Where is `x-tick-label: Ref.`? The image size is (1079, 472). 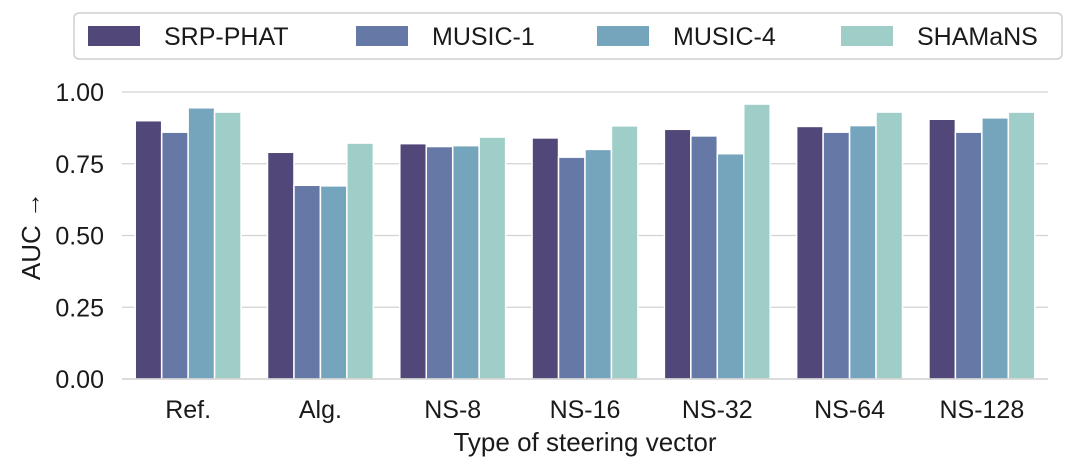 x-tick-label: Ref. is located at coordinates (188, 410).